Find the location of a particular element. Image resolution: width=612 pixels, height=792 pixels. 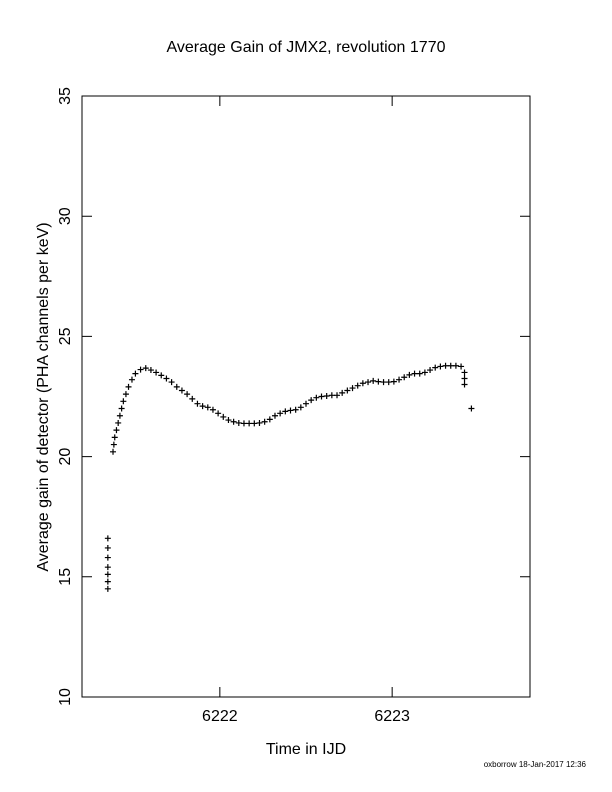

footer-note: oxborrow 18-Jan-2017 12:36 is located at coordinates (535, 764).